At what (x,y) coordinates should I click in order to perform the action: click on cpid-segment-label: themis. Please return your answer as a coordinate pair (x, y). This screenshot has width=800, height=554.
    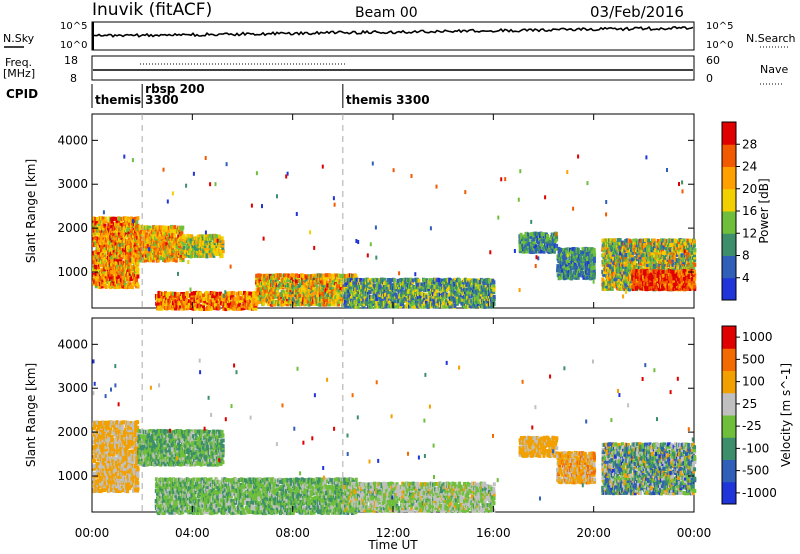
    Looking at the image, I should click on (118, 100).